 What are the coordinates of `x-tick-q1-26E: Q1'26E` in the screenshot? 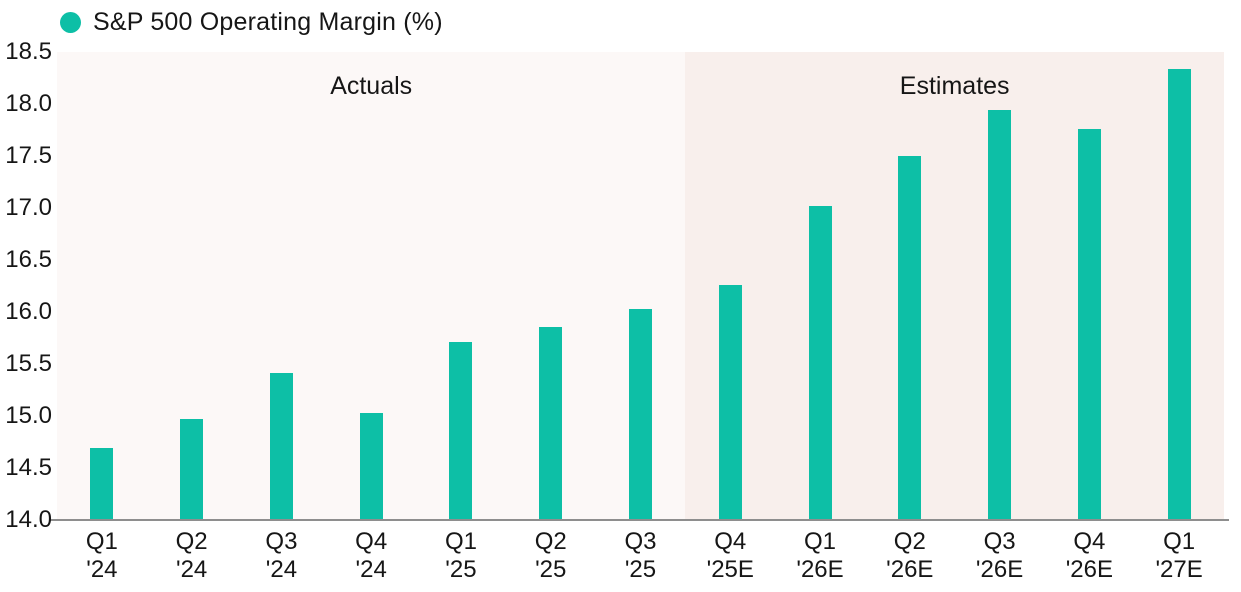 It's located at (820, 555).